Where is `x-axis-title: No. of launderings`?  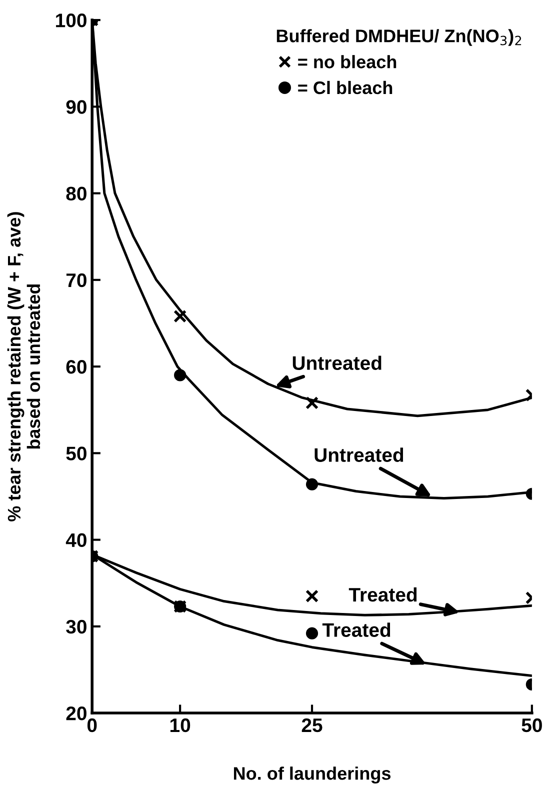
x-axis-title: No. of launderings is located at coordinates (312, 775).